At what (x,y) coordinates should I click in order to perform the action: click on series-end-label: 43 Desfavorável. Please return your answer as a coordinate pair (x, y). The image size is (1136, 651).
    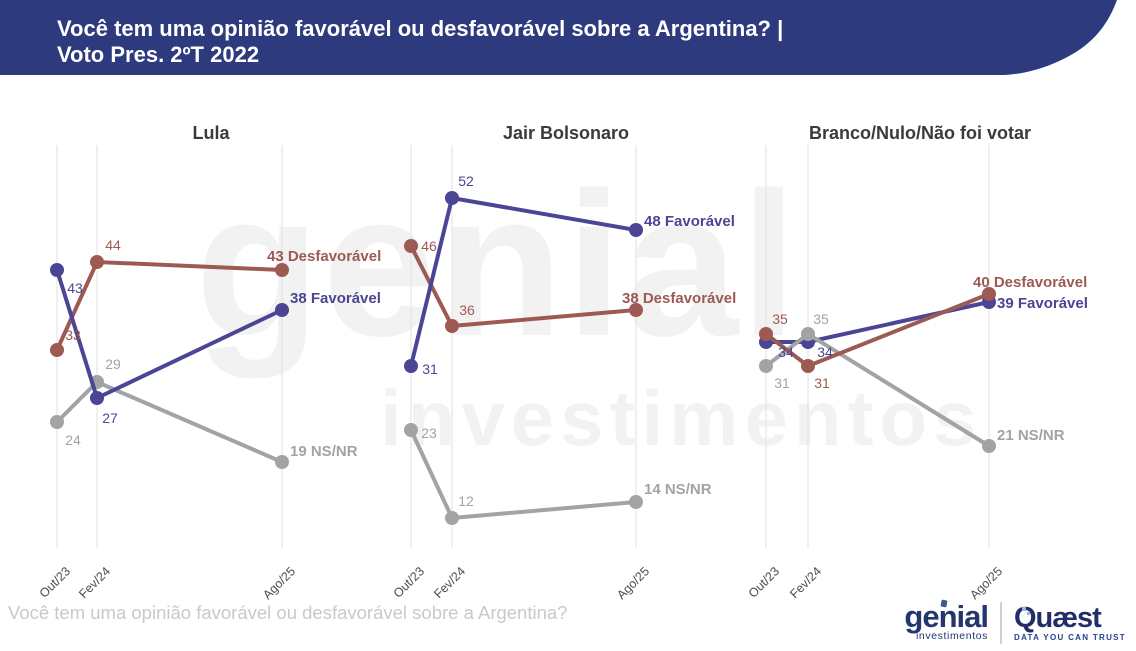
    Looking at the image, I should click on (324, 256).